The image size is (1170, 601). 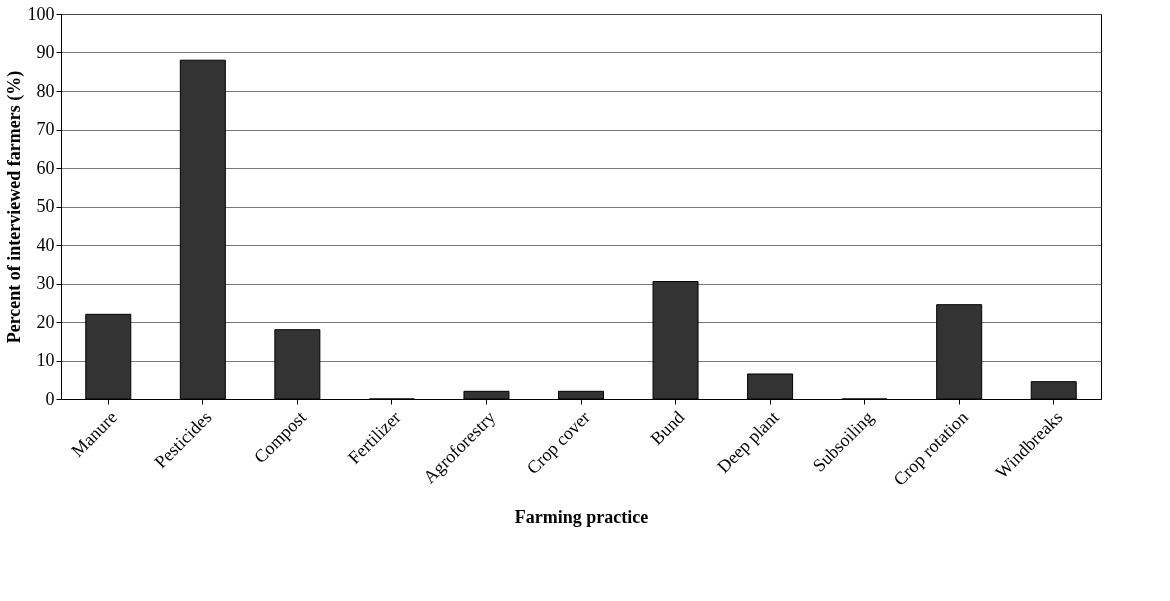 What do you see at coordinates (45, 206) in the screenshot?
I see `y-tick-label: 50` at bounding box center [45, 206].